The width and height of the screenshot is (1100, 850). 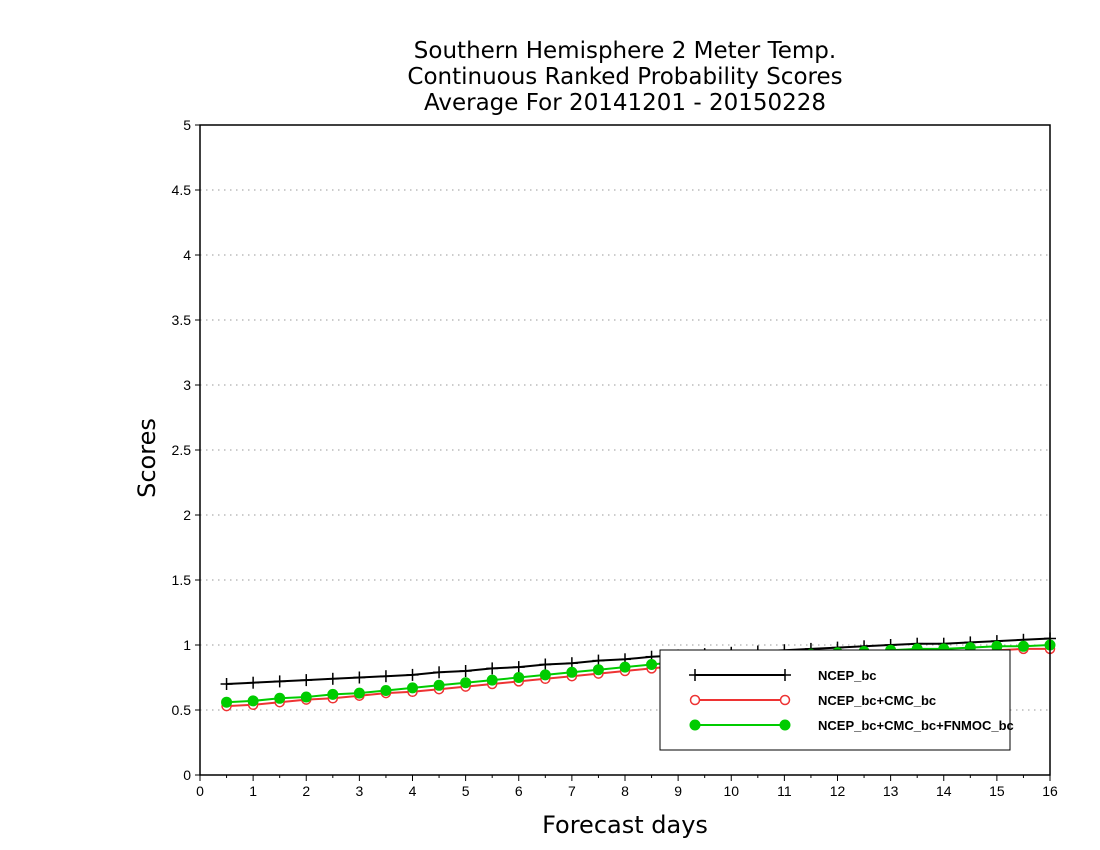 What do you see at coordinates (187, 385) in the screenshot?
I see `y-tick-label: 3` at bounding box center [187, 385].